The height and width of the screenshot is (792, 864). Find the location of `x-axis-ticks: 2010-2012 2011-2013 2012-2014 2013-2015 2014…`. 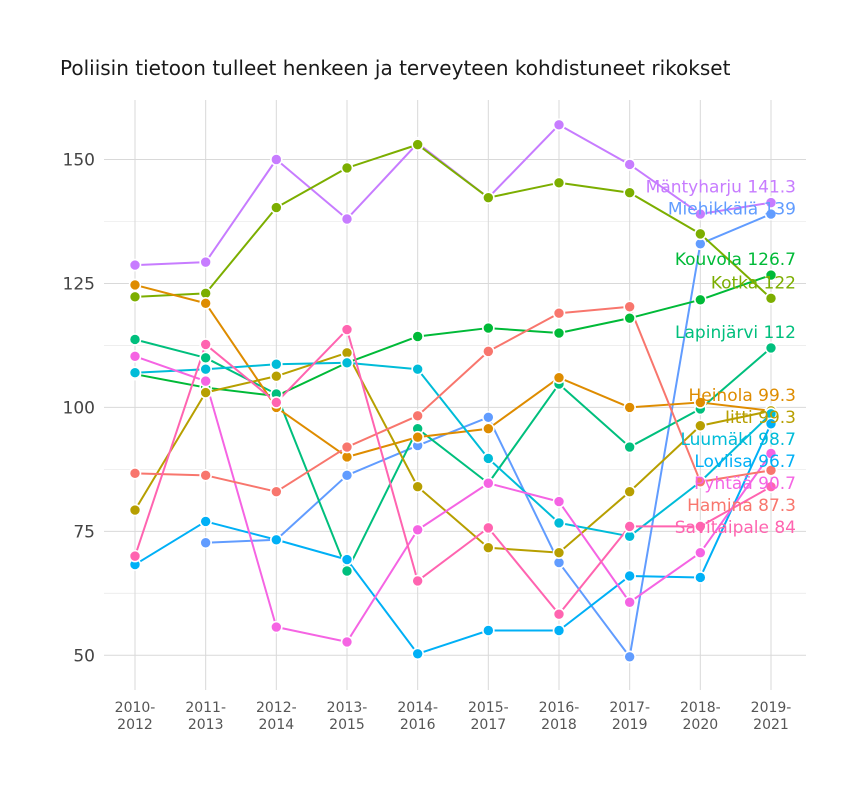

x-axis-ticks: 2010-2012 2011-2013 2012-2014 2013-2015 2014… is located at coordinates (453, 716).